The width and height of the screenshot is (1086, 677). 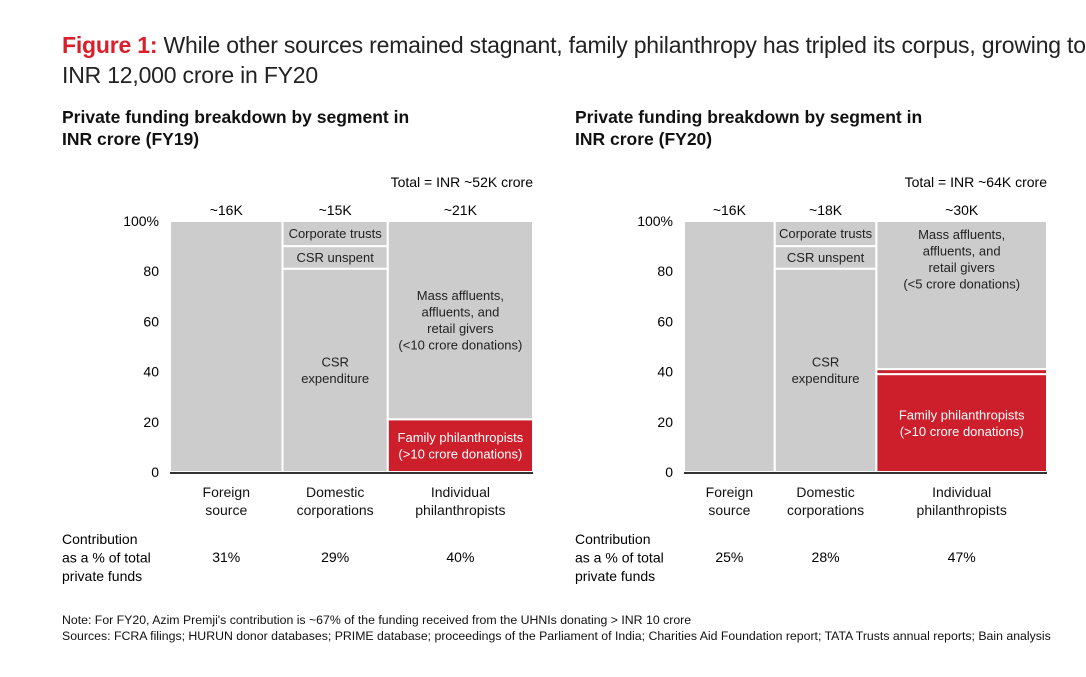 What do you see at coordinates (110, 45) in the screenshot?
I see `figure-label: Figure 1:` at bounding box center [110, 45].